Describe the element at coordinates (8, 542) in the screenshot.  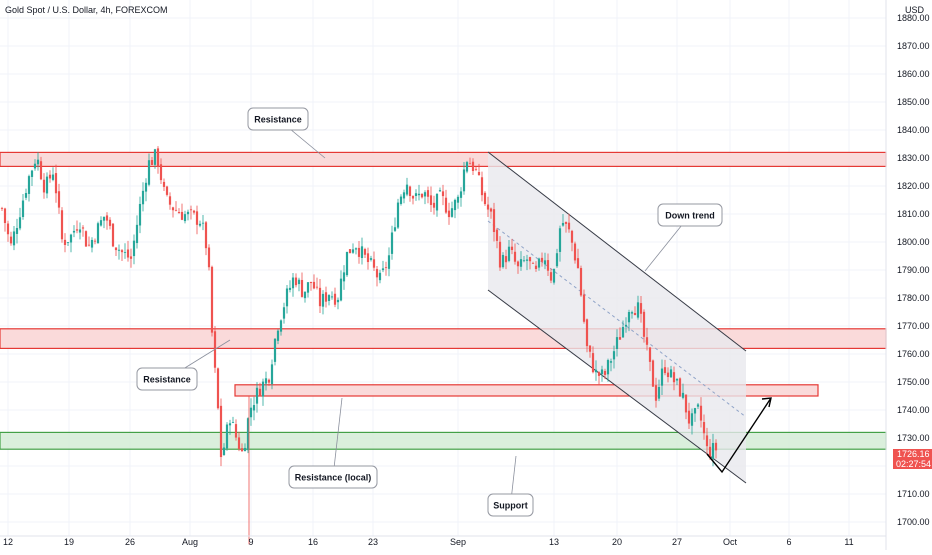
I see `x-tick-label: 12` at that location.